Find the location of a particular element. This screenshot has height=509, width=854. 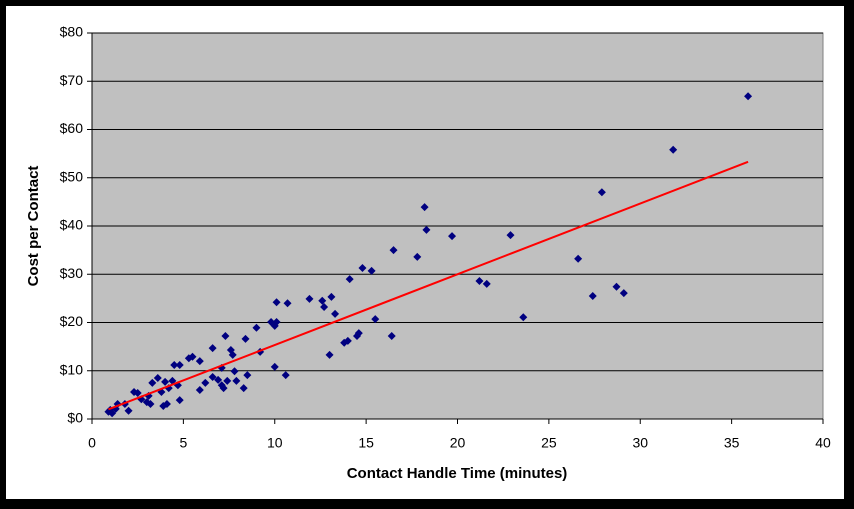

y-tick-label: $20 is located at coordinates (72, 321).